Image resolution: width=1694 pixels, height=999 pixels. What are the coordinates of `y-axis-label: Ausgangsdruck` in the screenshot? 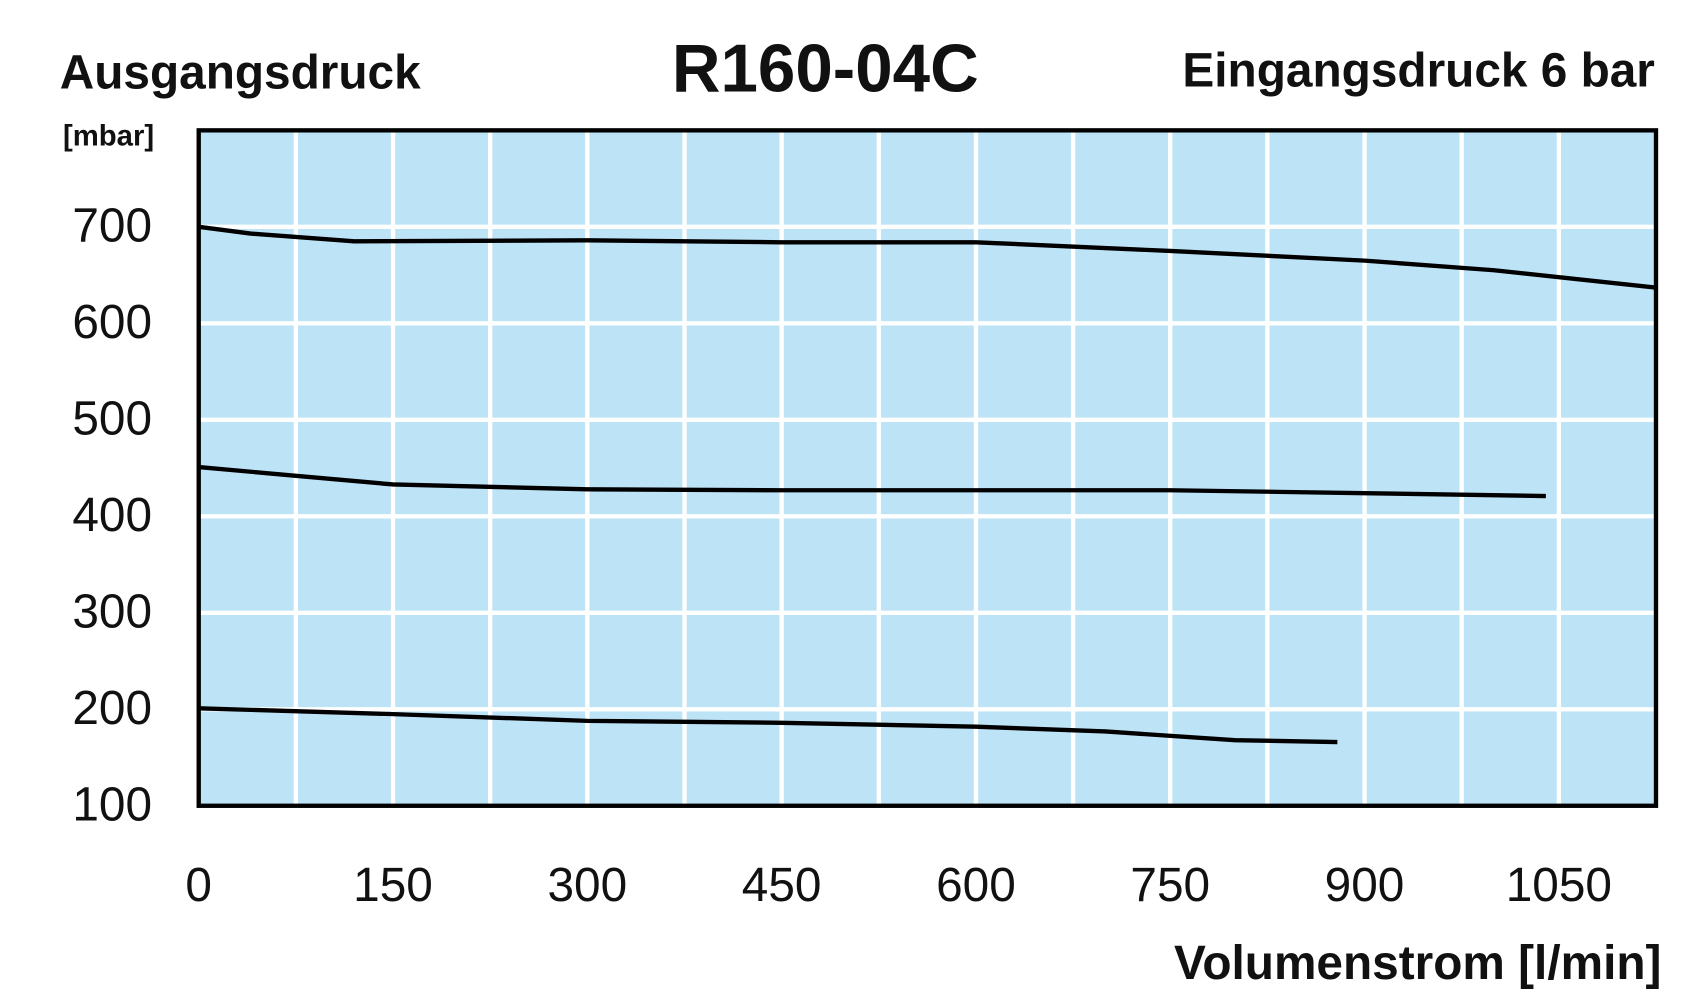 It's located at (240, 73).